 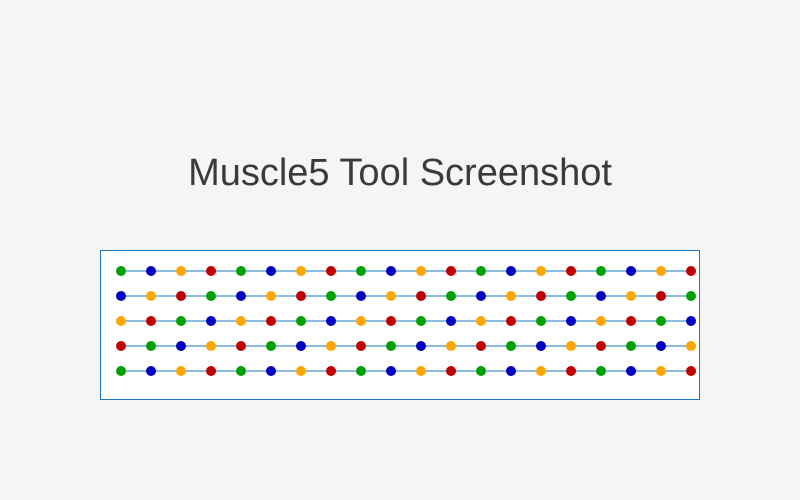 I want to click on page-title: Muscle5 Tool Screenshot, so click(x=400, y=173).